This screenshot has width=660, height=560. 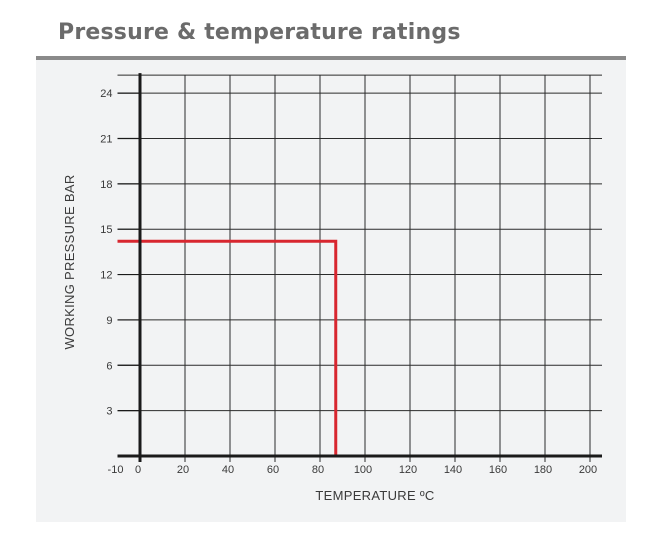 I want to click on series-line, so click(x=227, y=347).